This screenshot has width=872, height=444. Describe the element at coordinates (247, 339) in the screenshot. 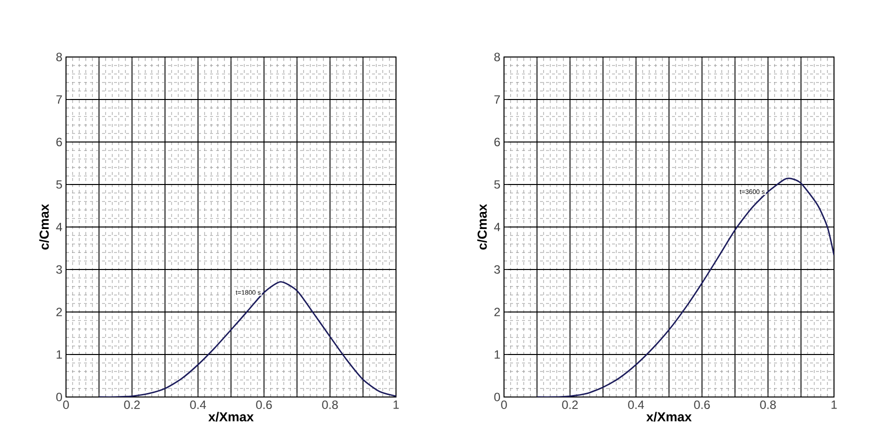

I see `line-series` at that location.